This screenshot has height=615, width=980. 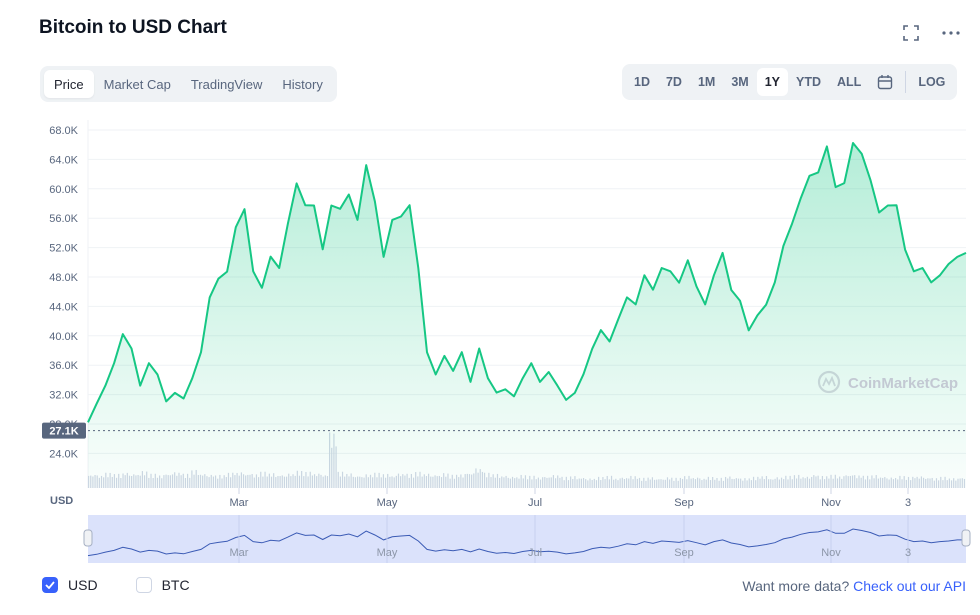 What do you see at coordinates (50, 585) in the screenshot?
I see `usd-checkbox` at bounding box center [50, 585].